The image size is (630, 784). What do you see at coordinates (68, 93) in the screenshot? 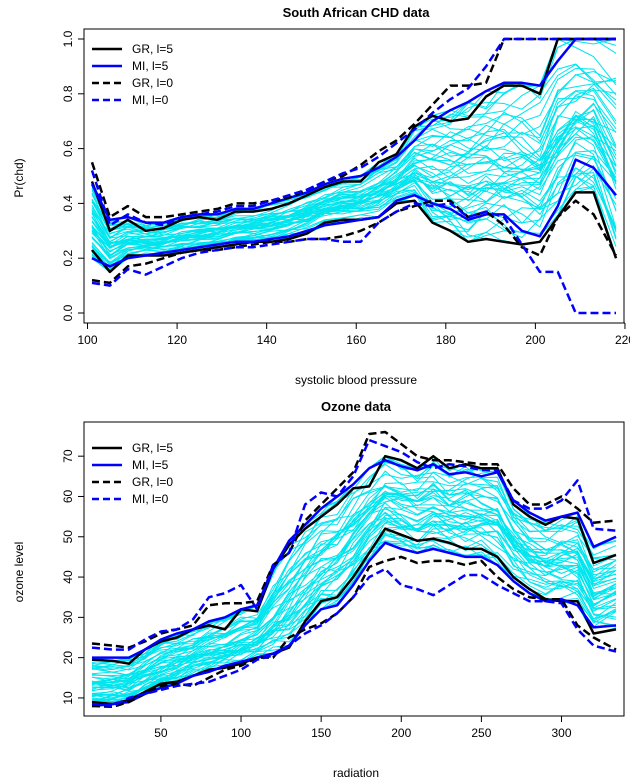
I see `y-tick-label: 0.8` at bounding box center [68, 93].